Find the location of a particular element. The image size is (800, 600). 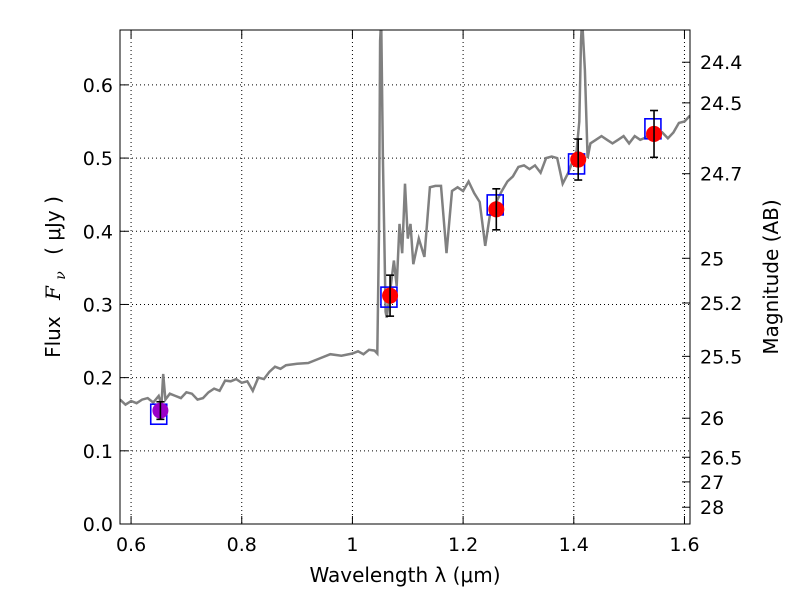

magnitude-tick-label: 25.2 is located at coordinates (721, 304).